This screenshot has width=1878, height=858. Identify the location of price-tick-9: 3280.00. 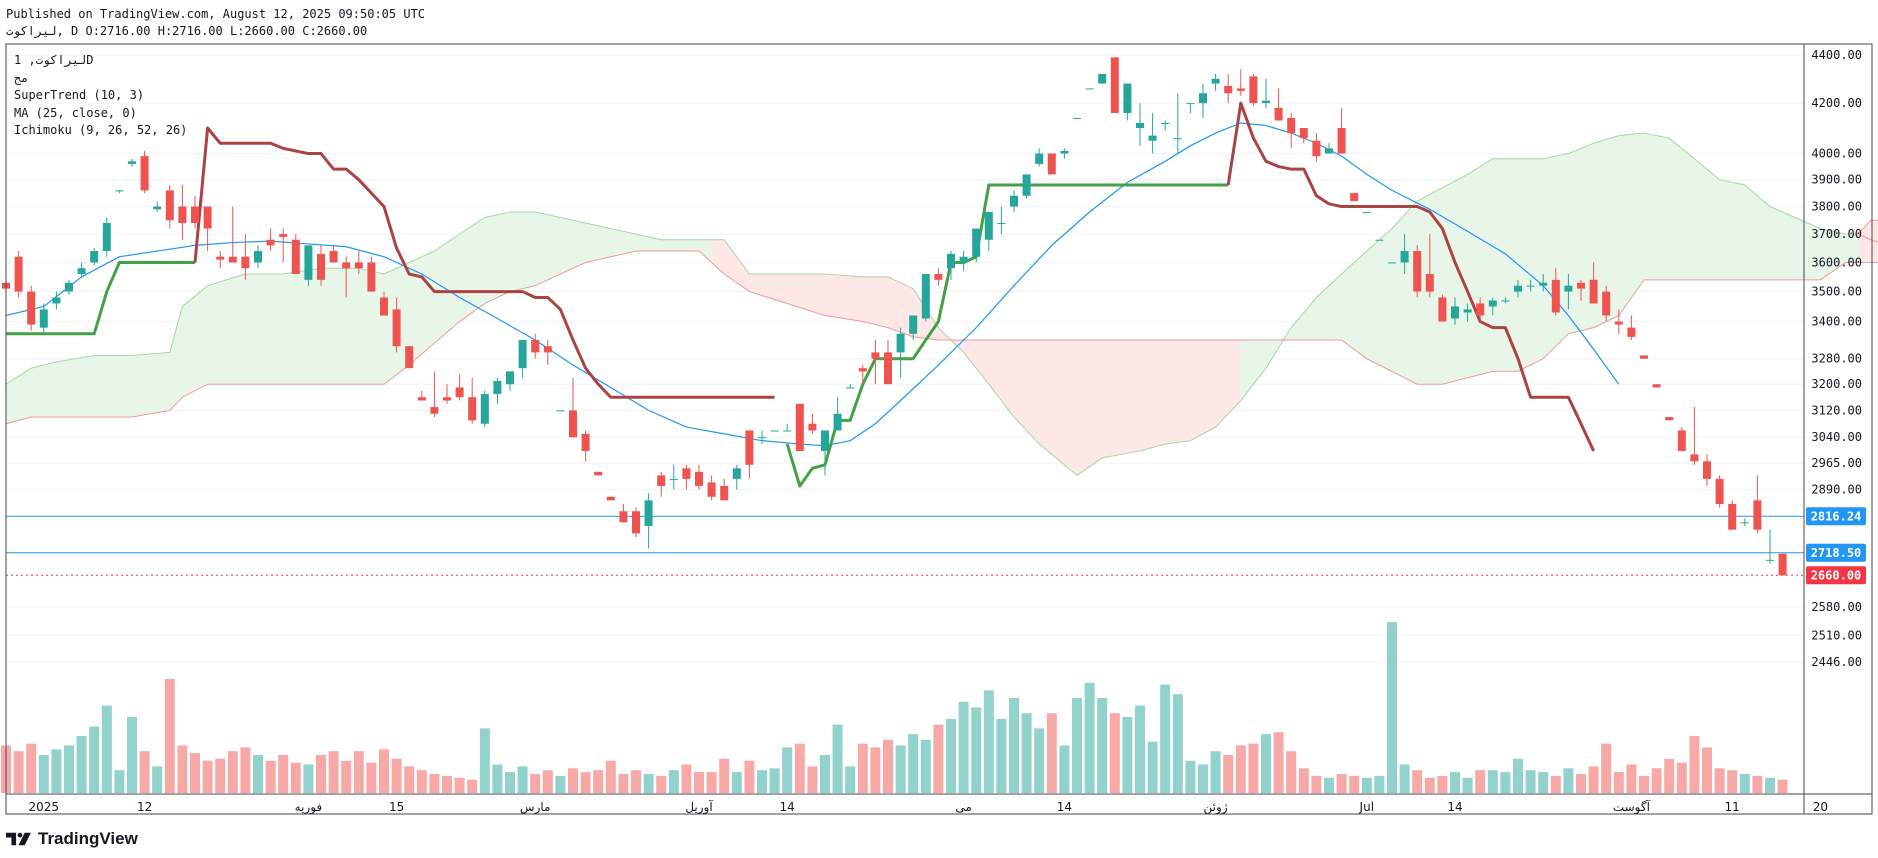
(1836, 359).